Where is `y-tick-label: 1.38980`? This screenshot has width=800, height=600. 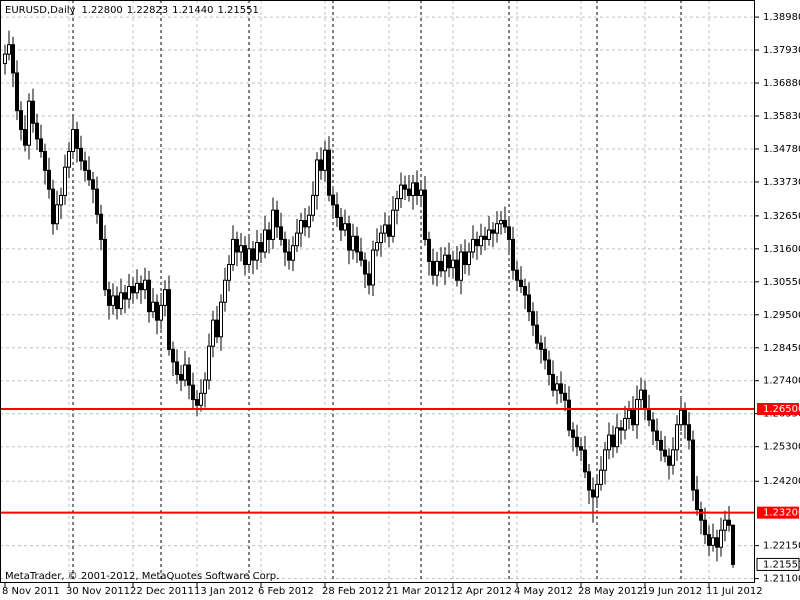
y-tick-label: 1.38980 is located at coordinates (781, 17).